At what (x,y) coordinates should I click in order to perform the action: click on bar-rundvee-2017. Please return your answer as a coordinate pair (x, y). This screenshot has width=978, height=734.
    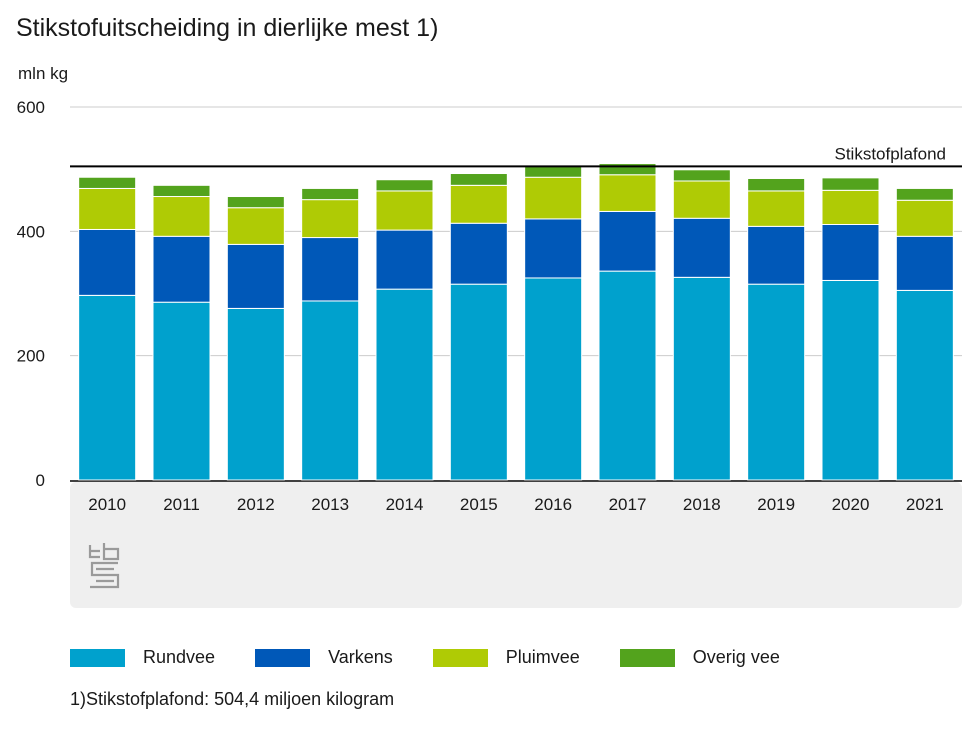
    Looking at the image, I should click on (627, 375).